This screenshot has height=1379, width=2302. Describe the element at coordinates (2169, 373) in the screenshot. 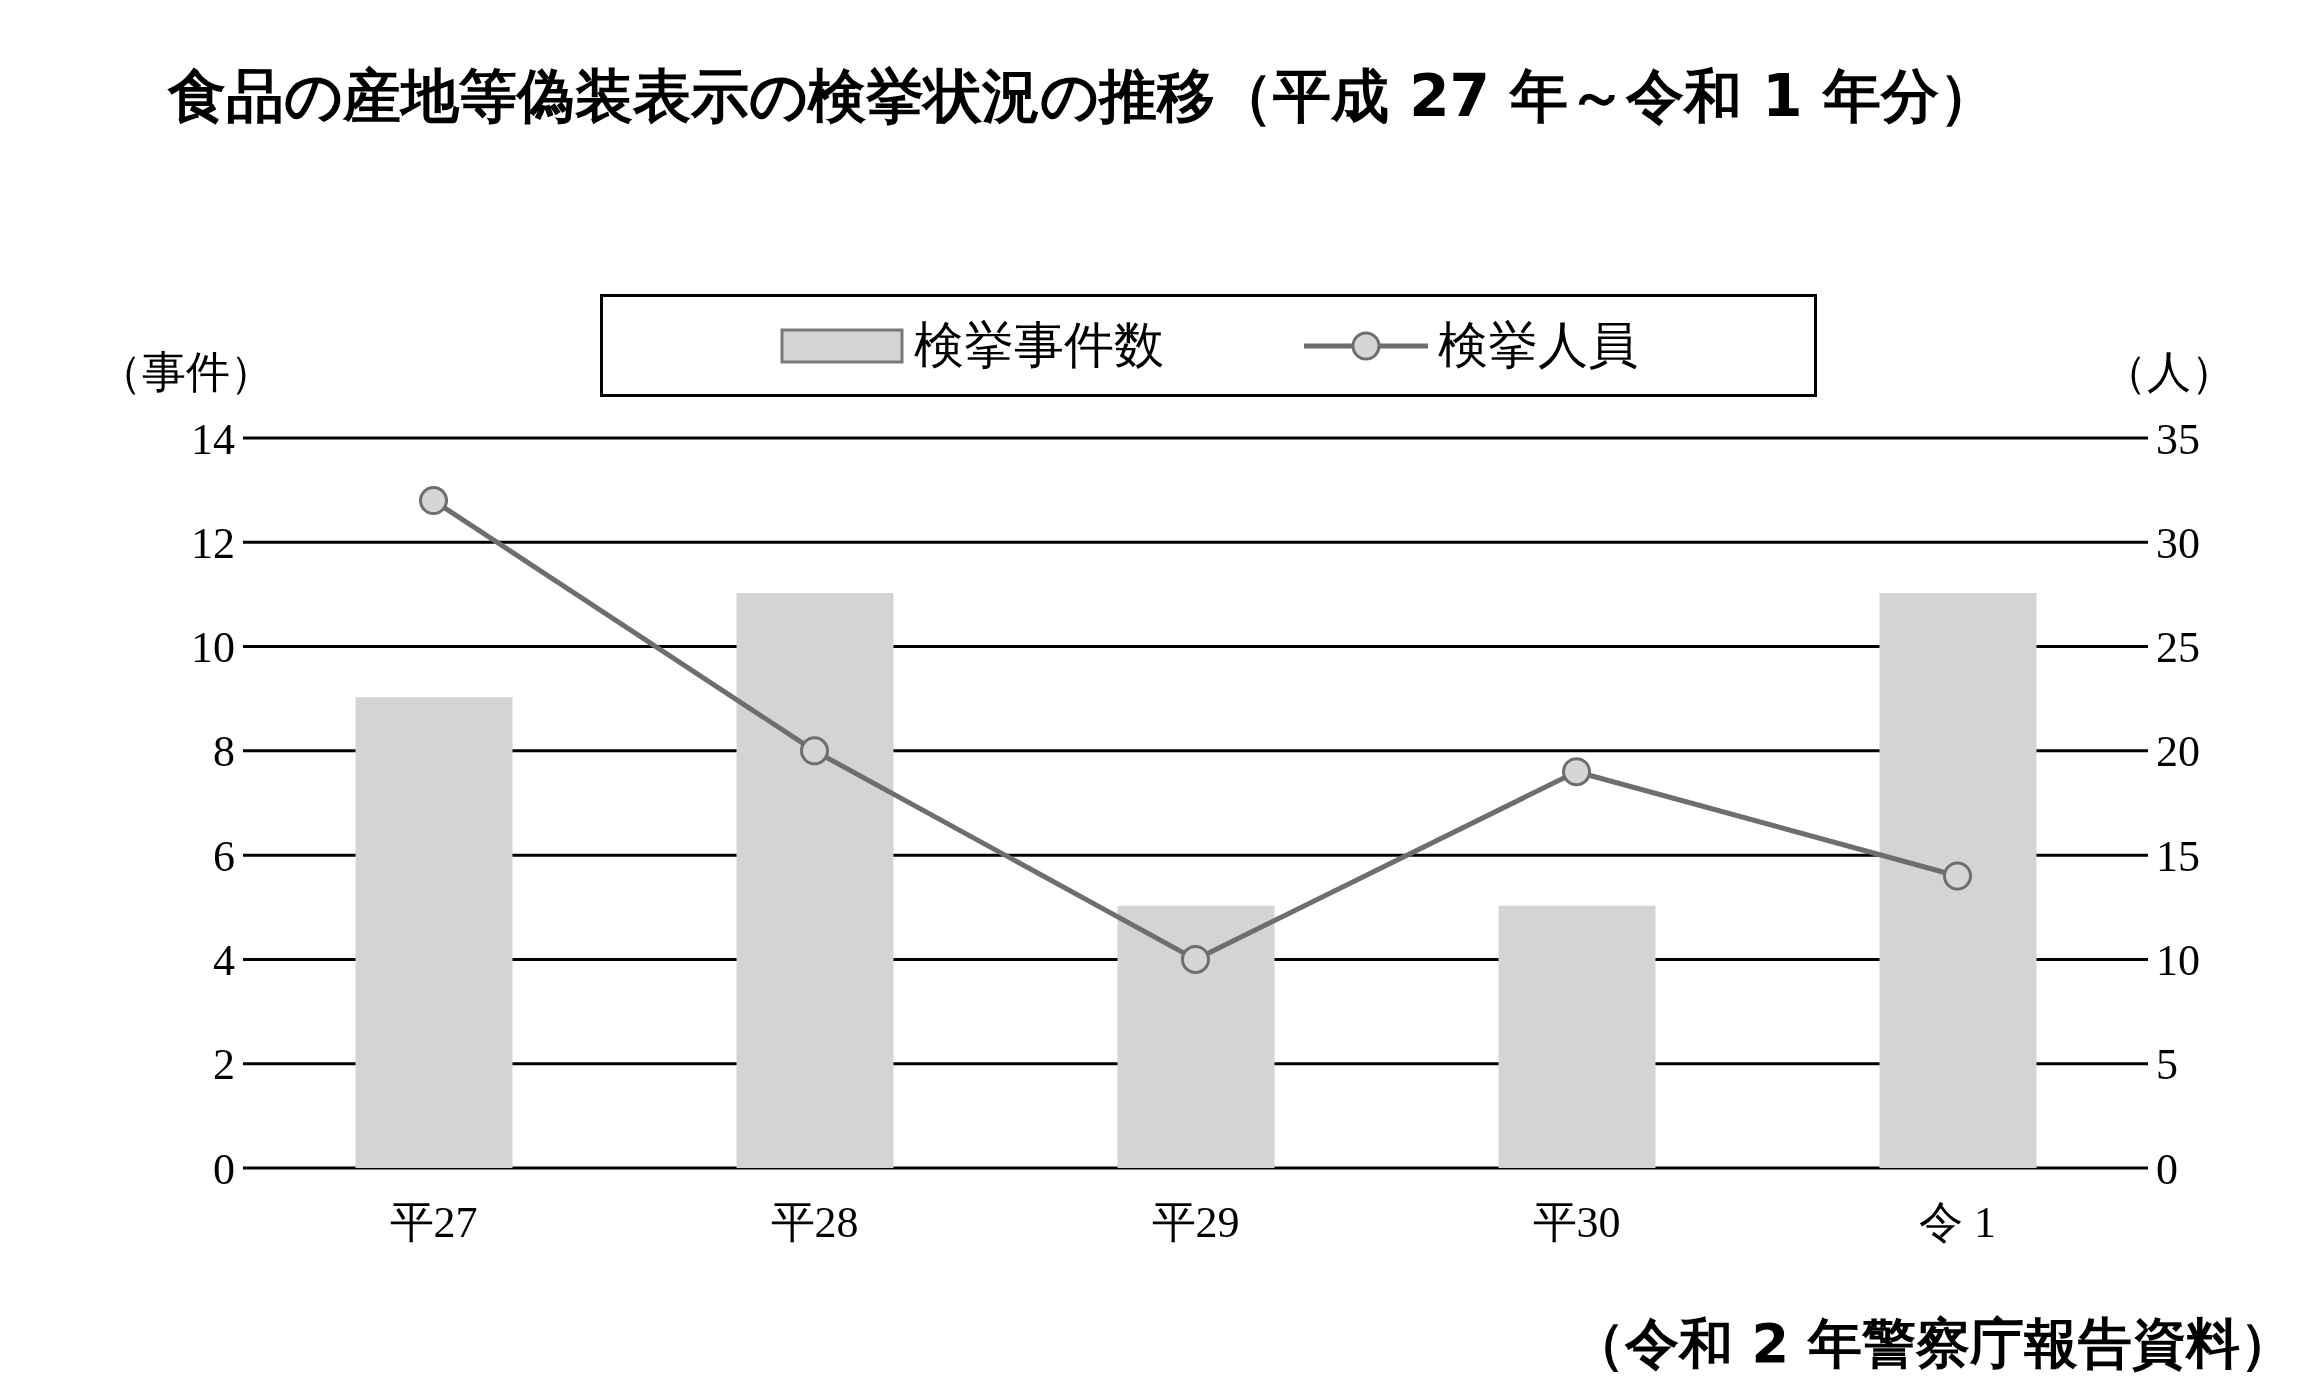

I see `y2-axis-title: （人）` at that location.